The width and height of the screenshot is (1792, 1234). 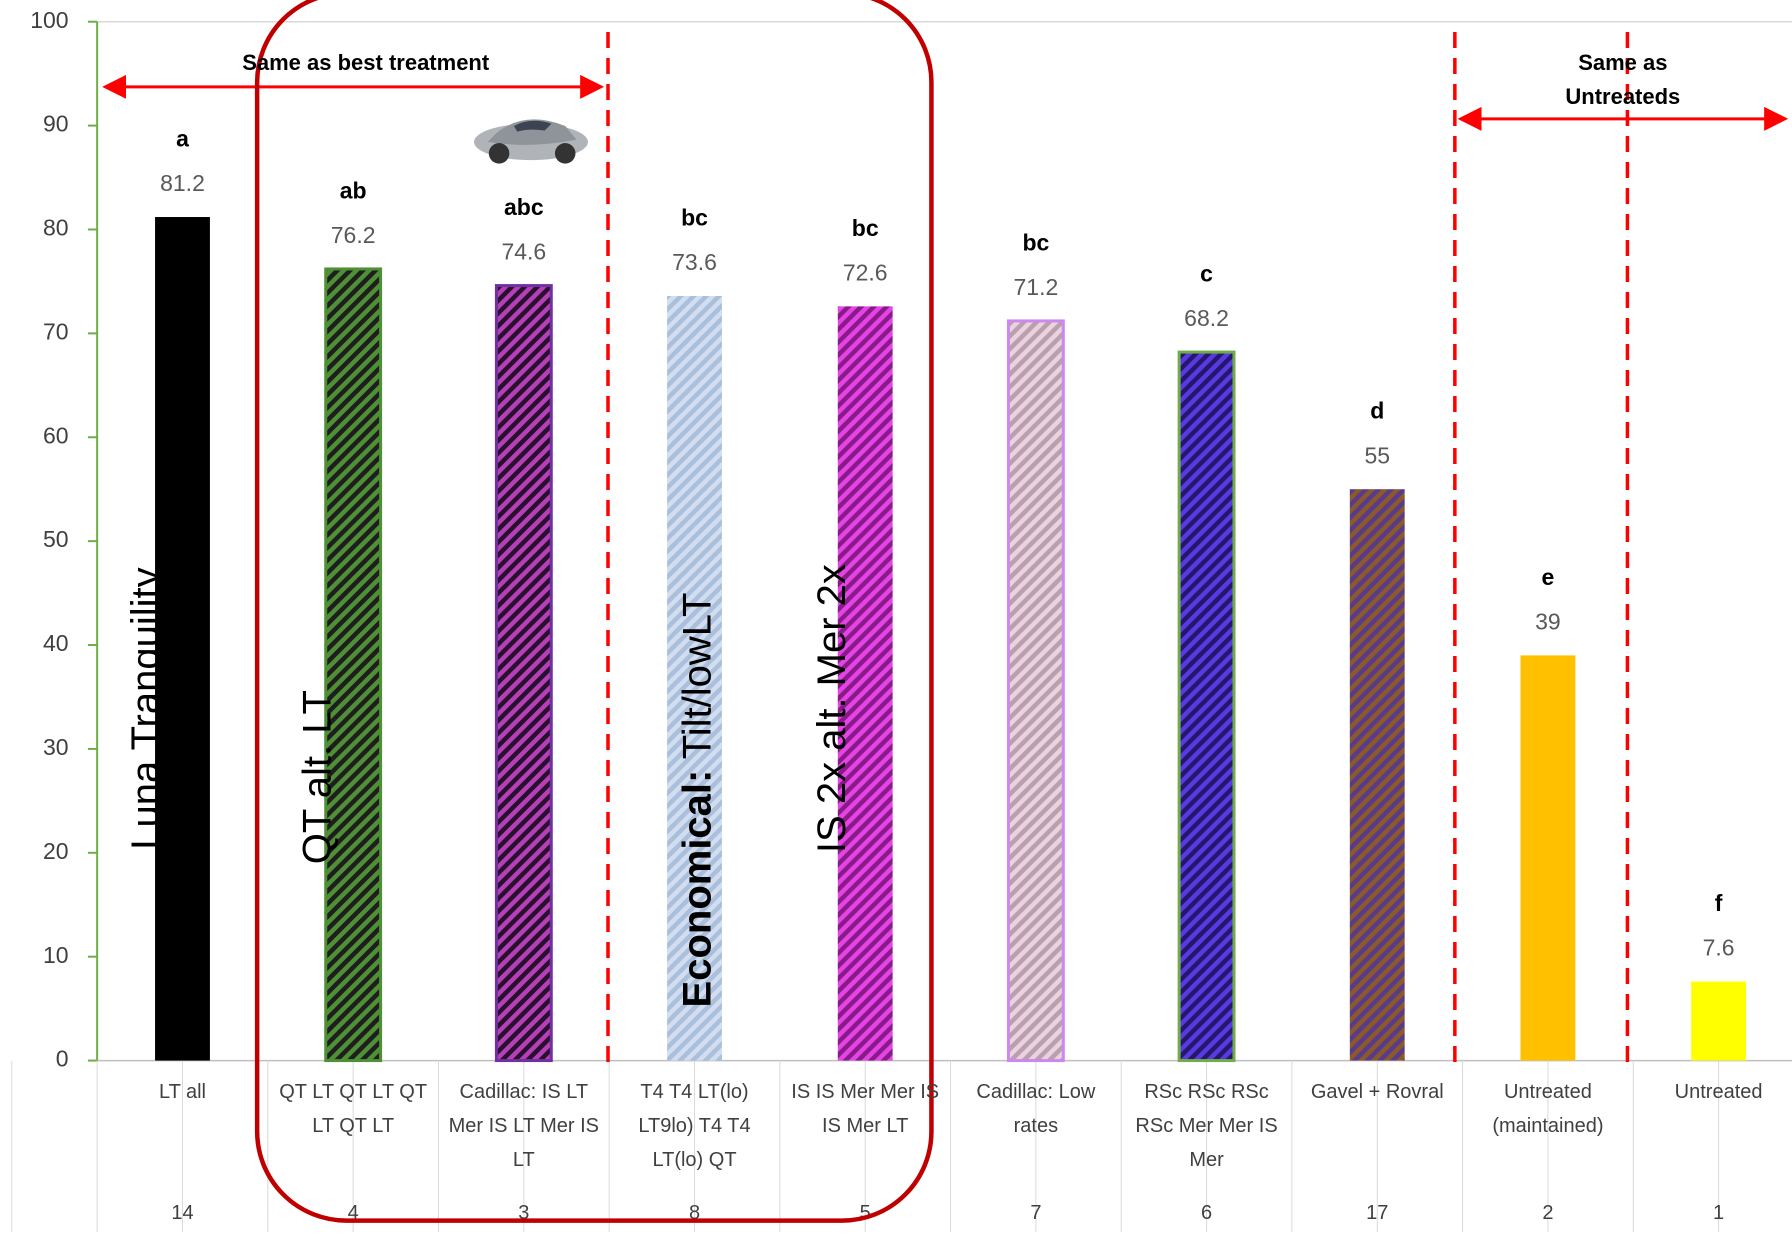 What do you see at coordinates (1377, 455) in the screenshot?
I see `value-label: 55` at bounding box center [1377, 455].